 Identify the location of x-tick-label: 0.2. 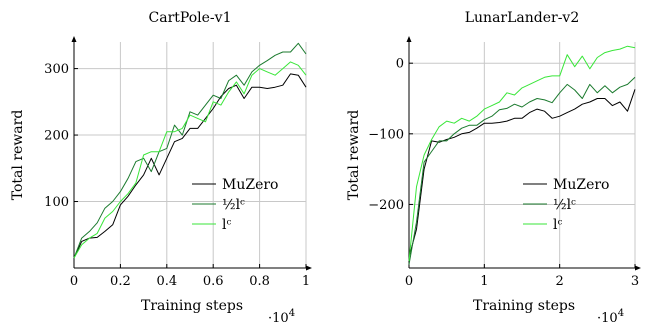
(120, 281).